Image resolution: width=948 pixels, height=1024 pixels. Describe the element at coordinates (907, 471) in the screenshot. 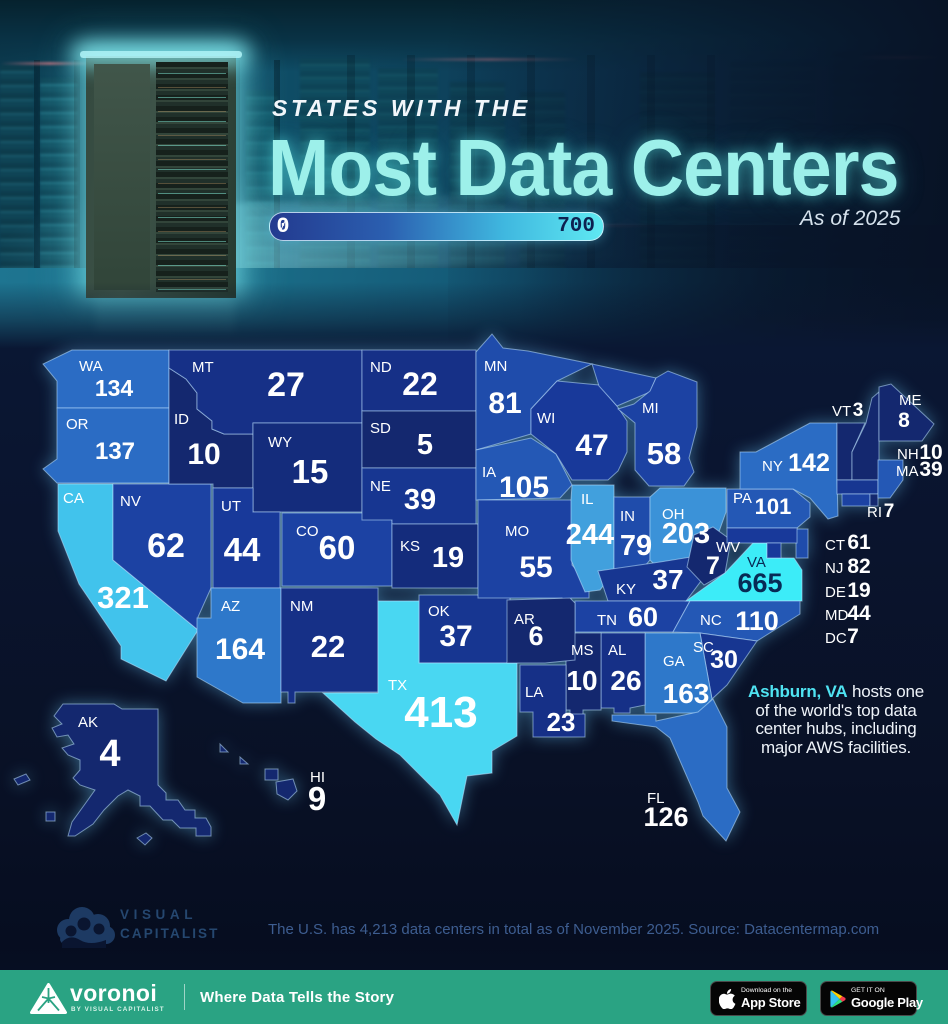

I see `svg-text: MA` at that location.